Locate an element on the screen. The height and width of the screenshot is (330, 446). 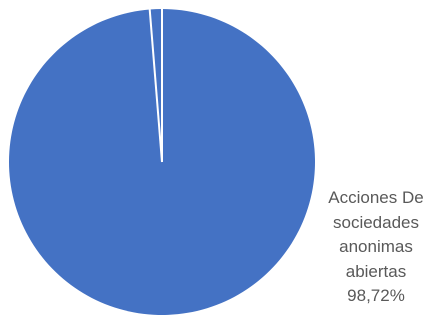
slice-label-line: anonimas is located at coordinates (376, 246).